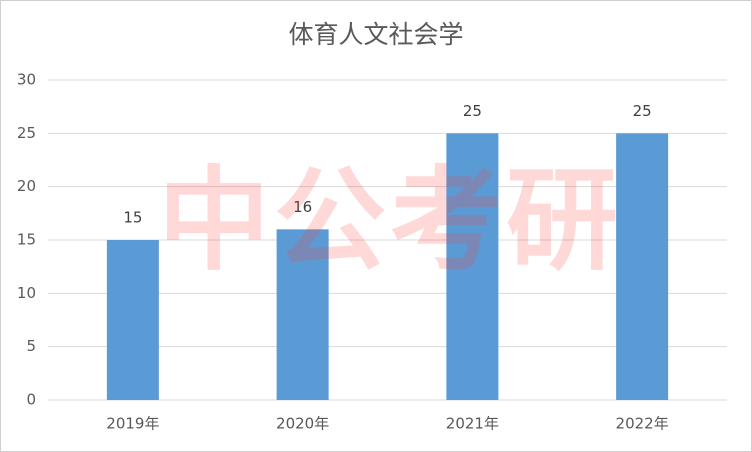 The height and width of the screenshot is (452, 752). What do you see at coordinates (26, 186) in the screenshot?
I see `y-tick-label: 20` at bounding box center [26, 186].